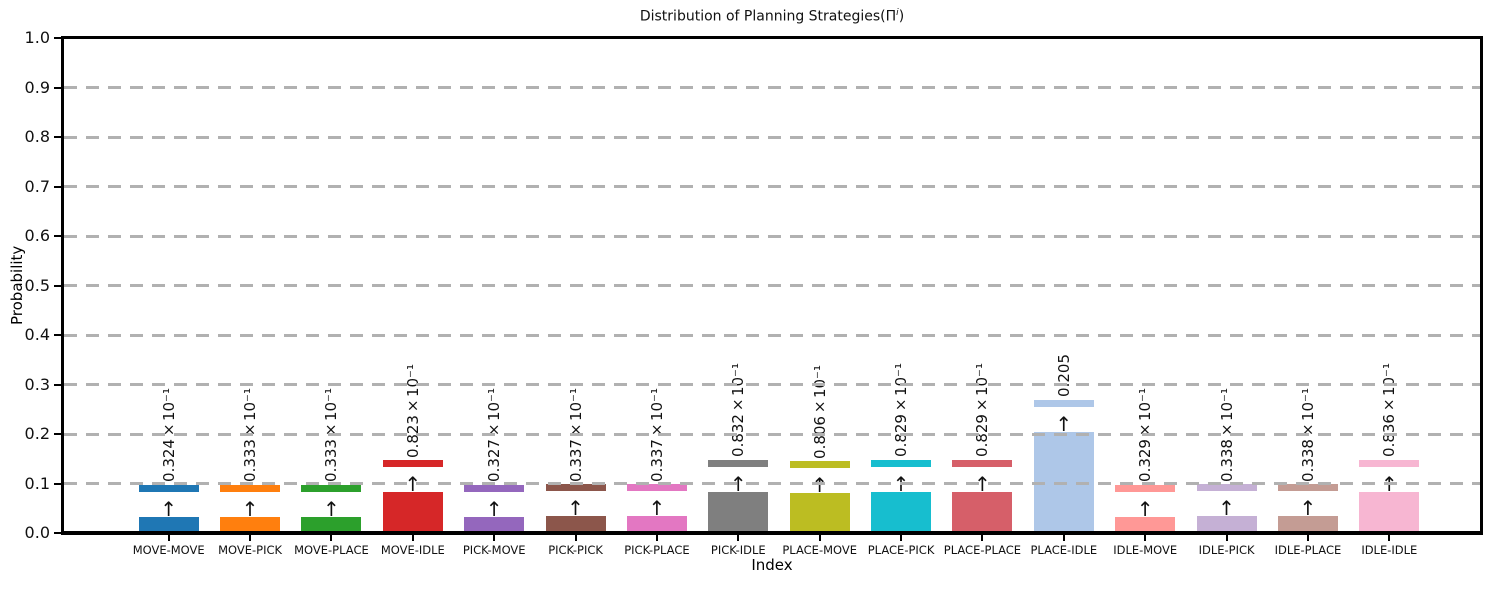  Describe the element at coordinates (412, 550) in the screenshot. I see `x-tick-label: MOVE-IDLE` at that location.